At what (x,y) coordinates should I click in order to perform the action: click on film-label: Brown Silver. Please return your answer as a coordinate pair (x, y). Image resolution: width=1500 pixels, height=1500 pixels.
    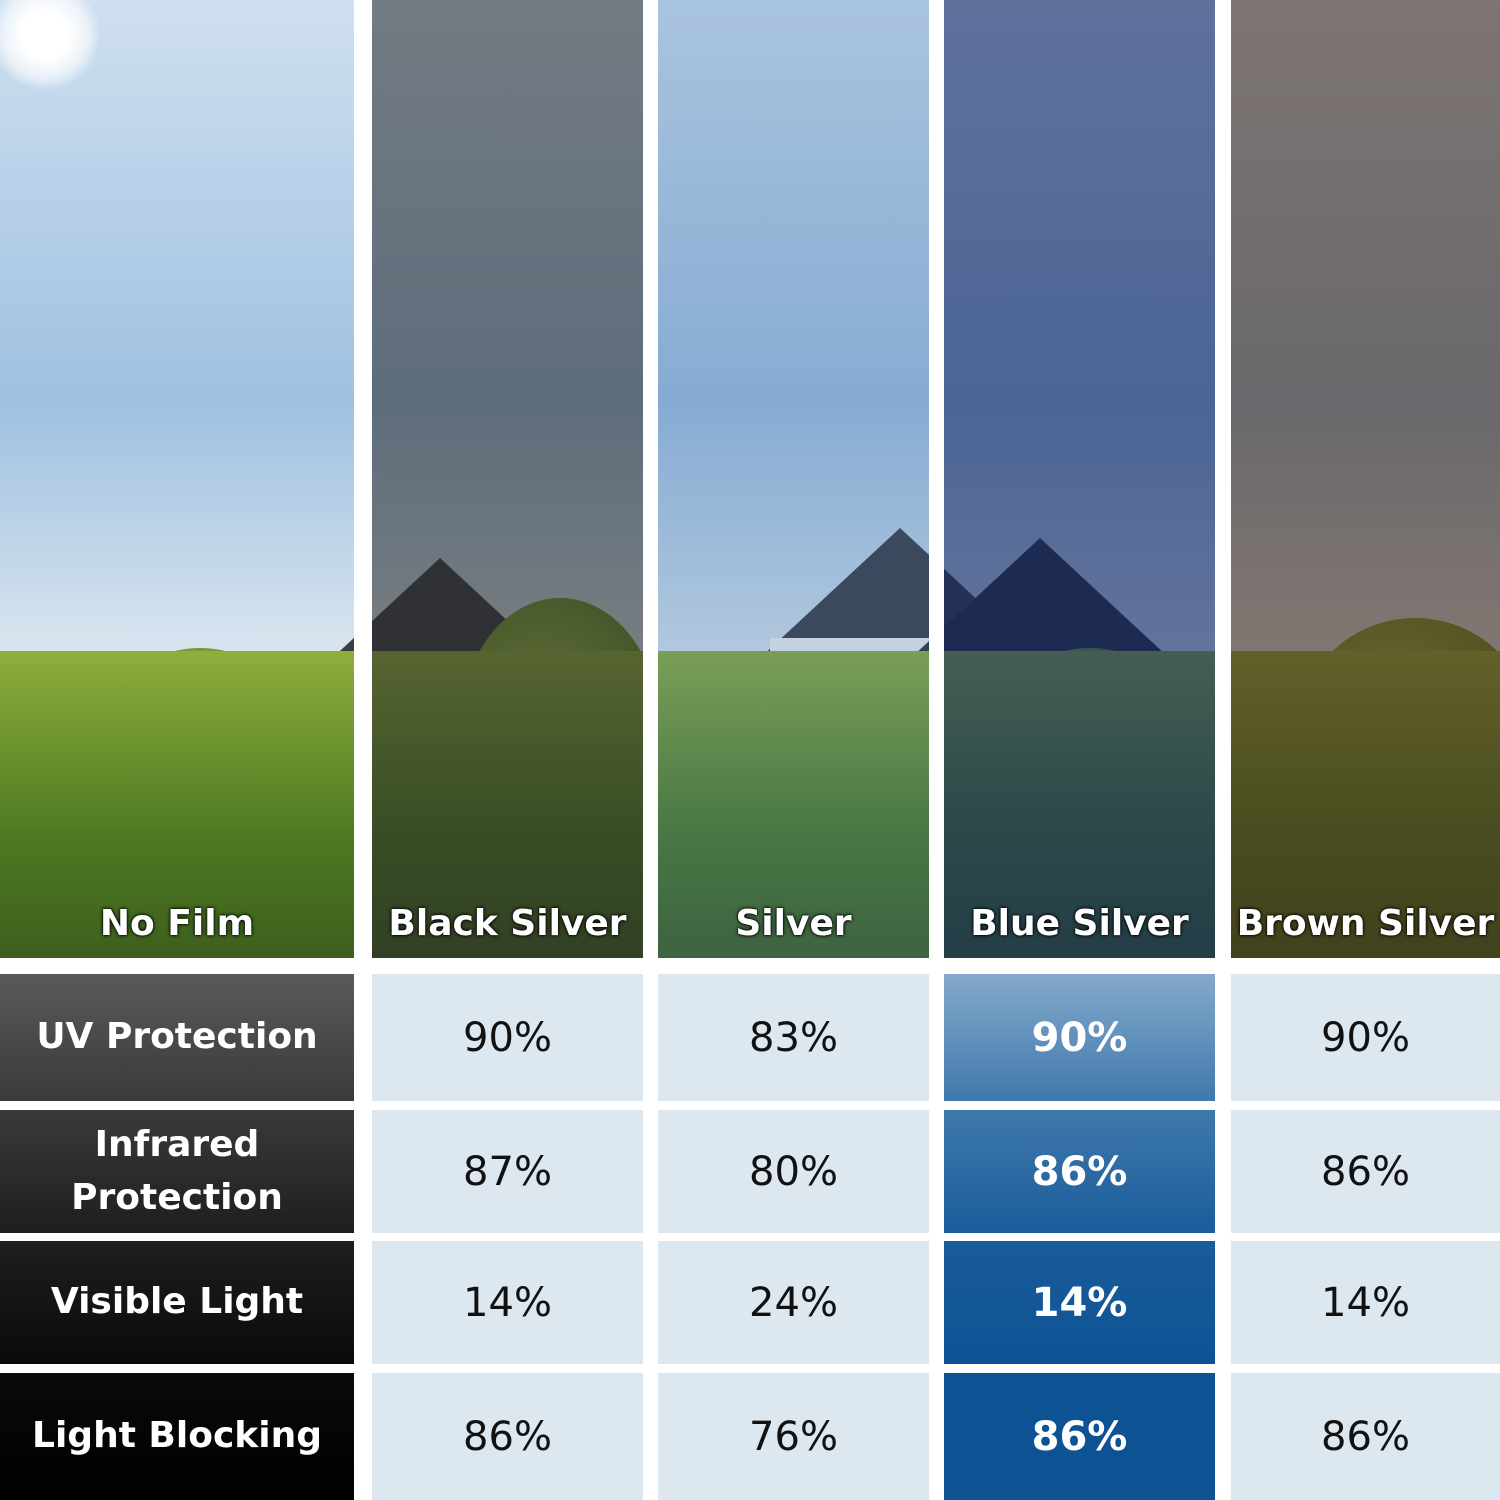
    Looking at the image, I should click on (1365, 923).